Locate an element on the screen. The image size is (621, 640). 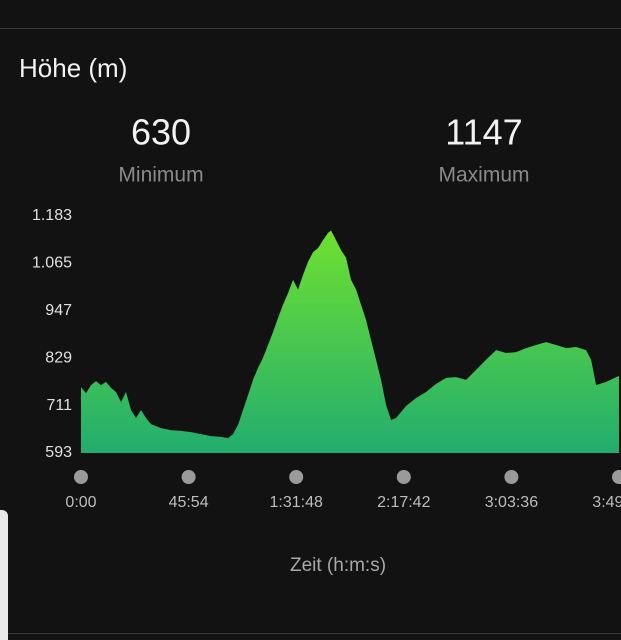
x-tick-label: 0:00 is located at coordinates (80, 502).